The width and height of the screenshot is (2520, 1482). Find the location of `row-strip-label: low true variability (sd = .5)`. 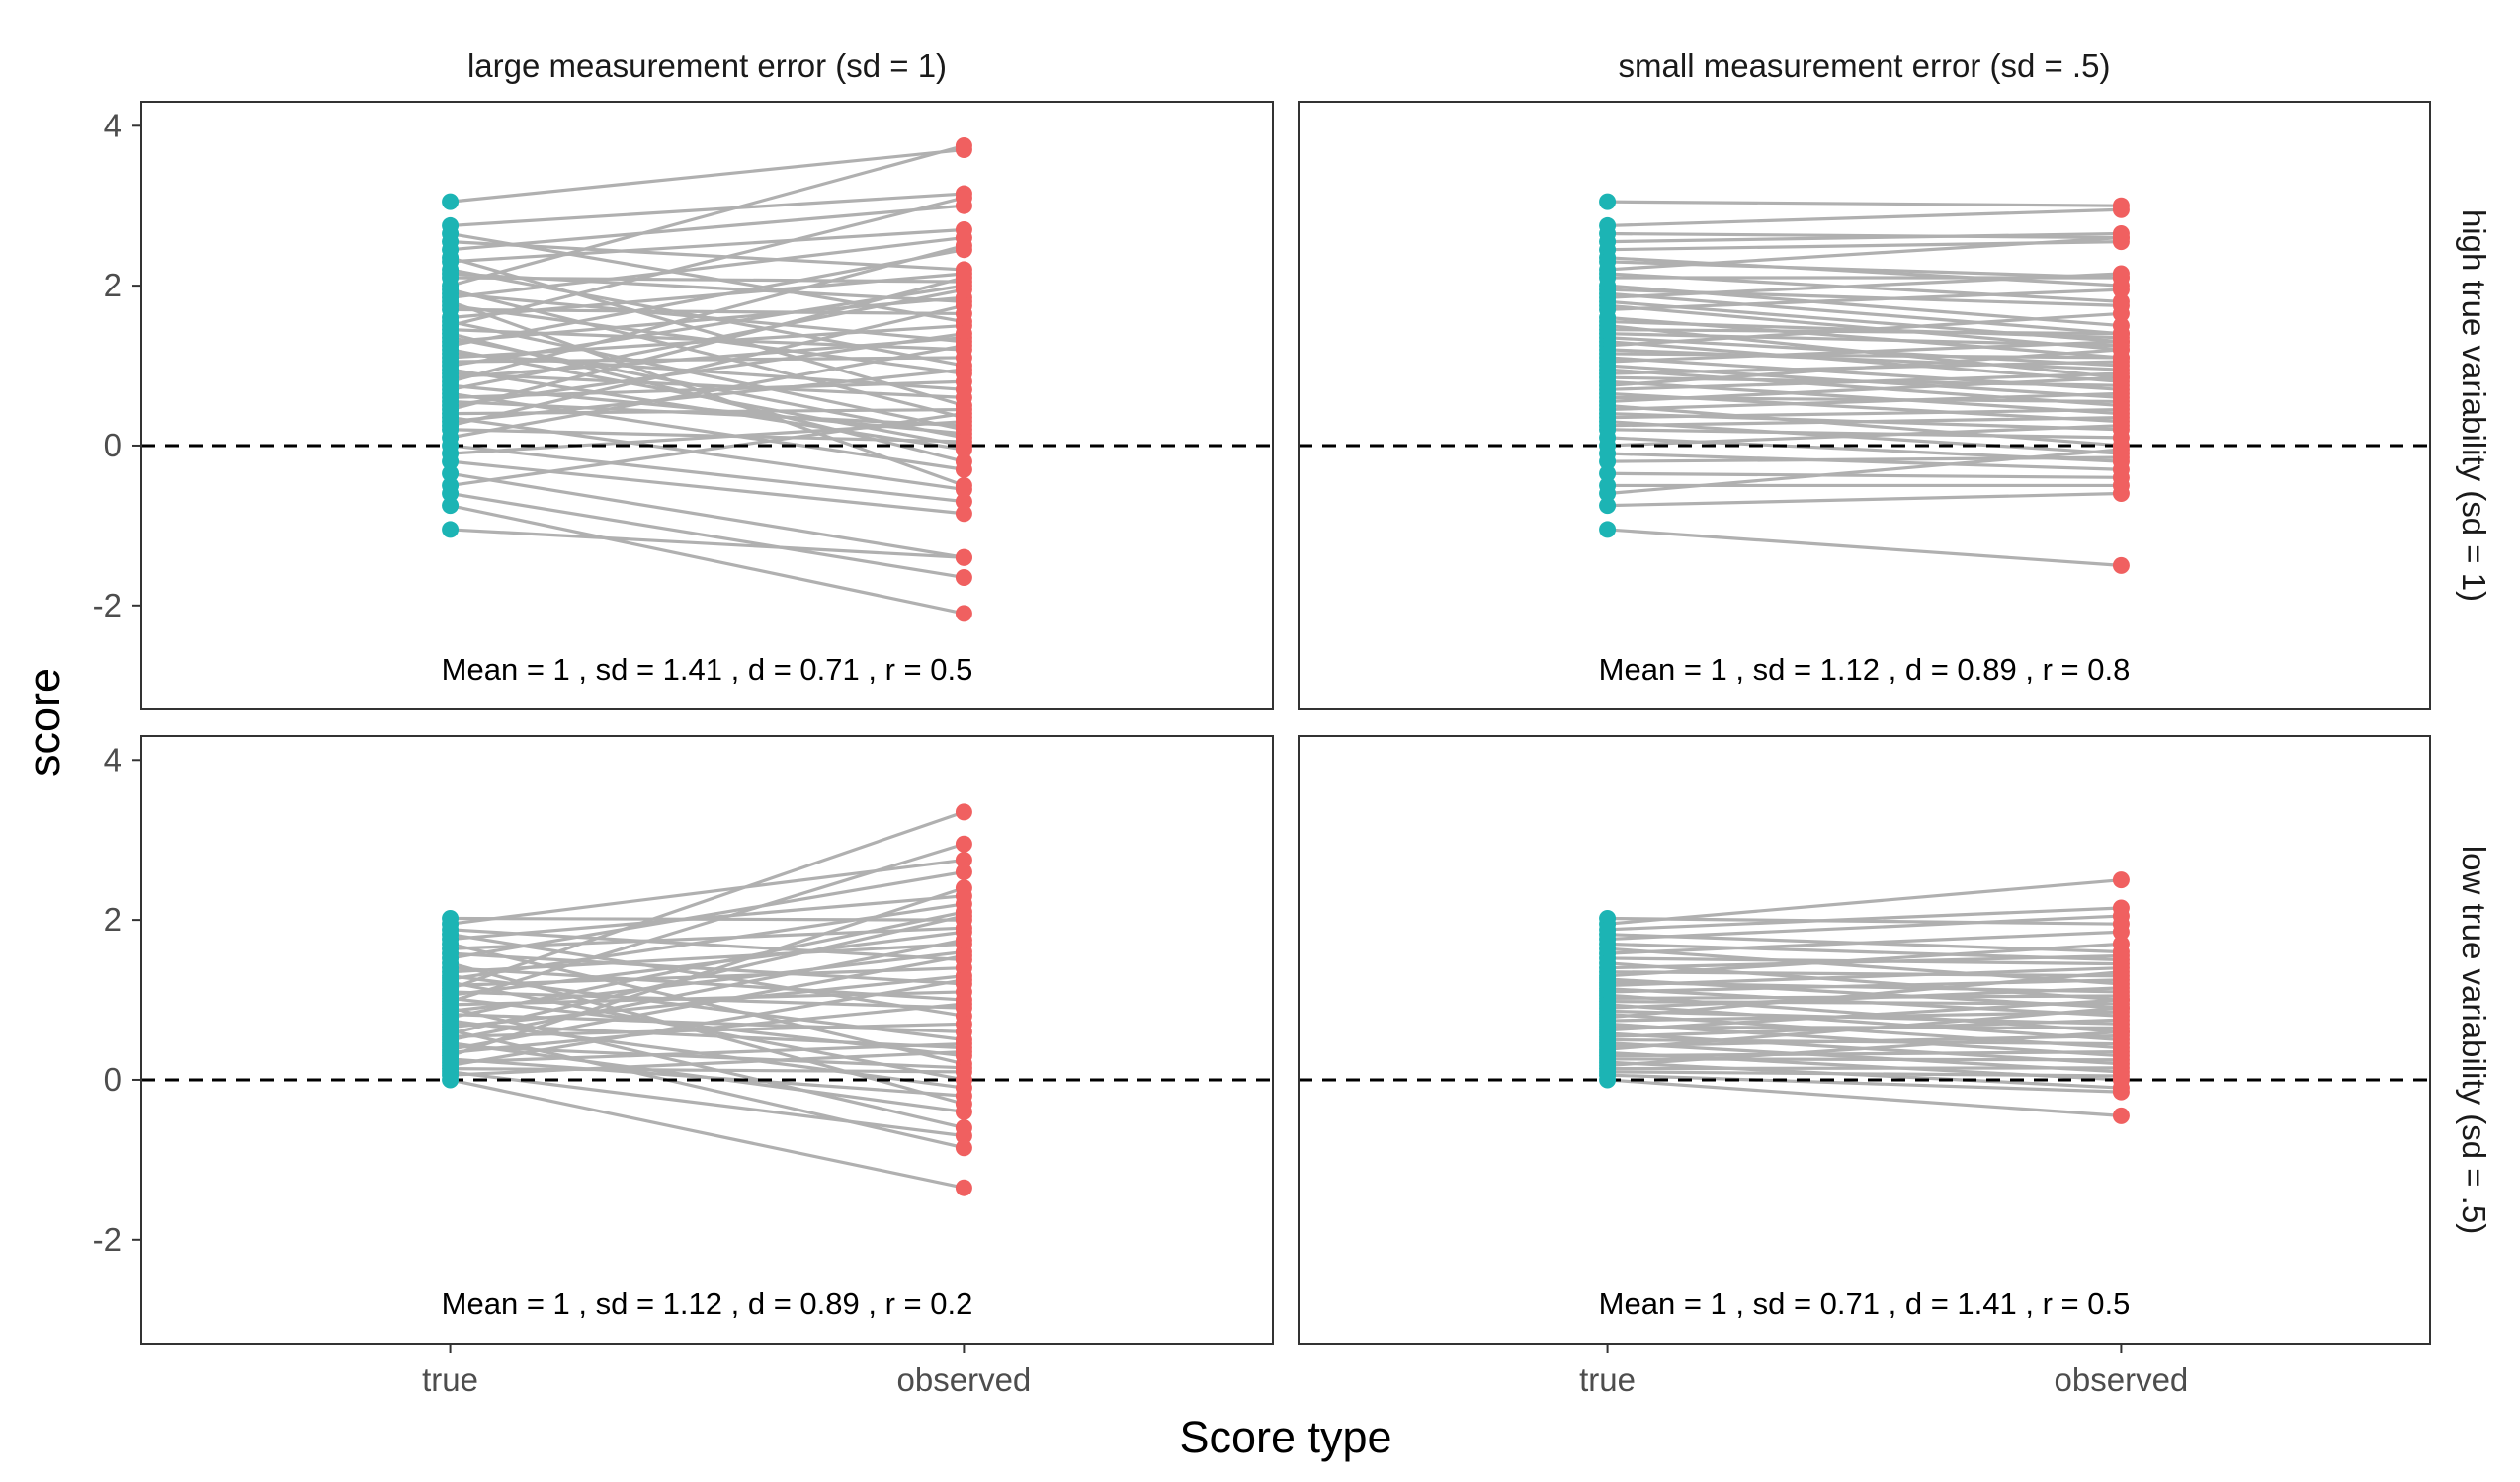

row-strip-label: low true variability (sd = .5) is located at coordinates (2474, 1040).